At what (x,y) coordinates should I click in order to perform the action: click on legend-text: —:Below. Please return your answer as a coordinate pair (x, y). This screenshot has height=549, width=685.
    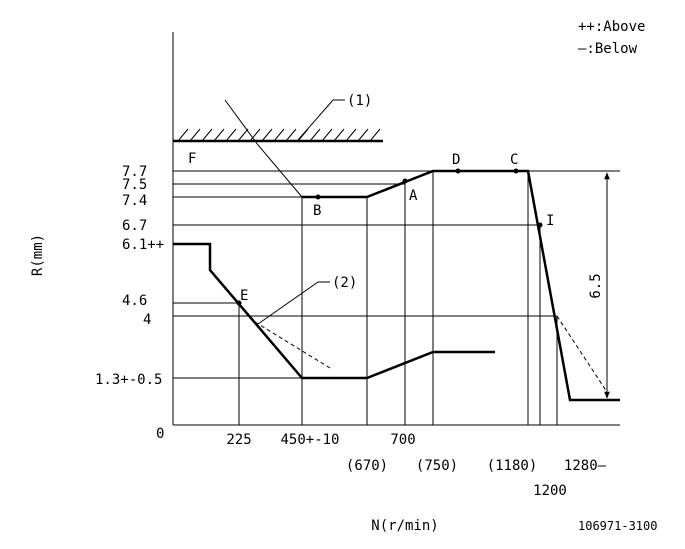
    Looking at the image, I should click on (608, 49).